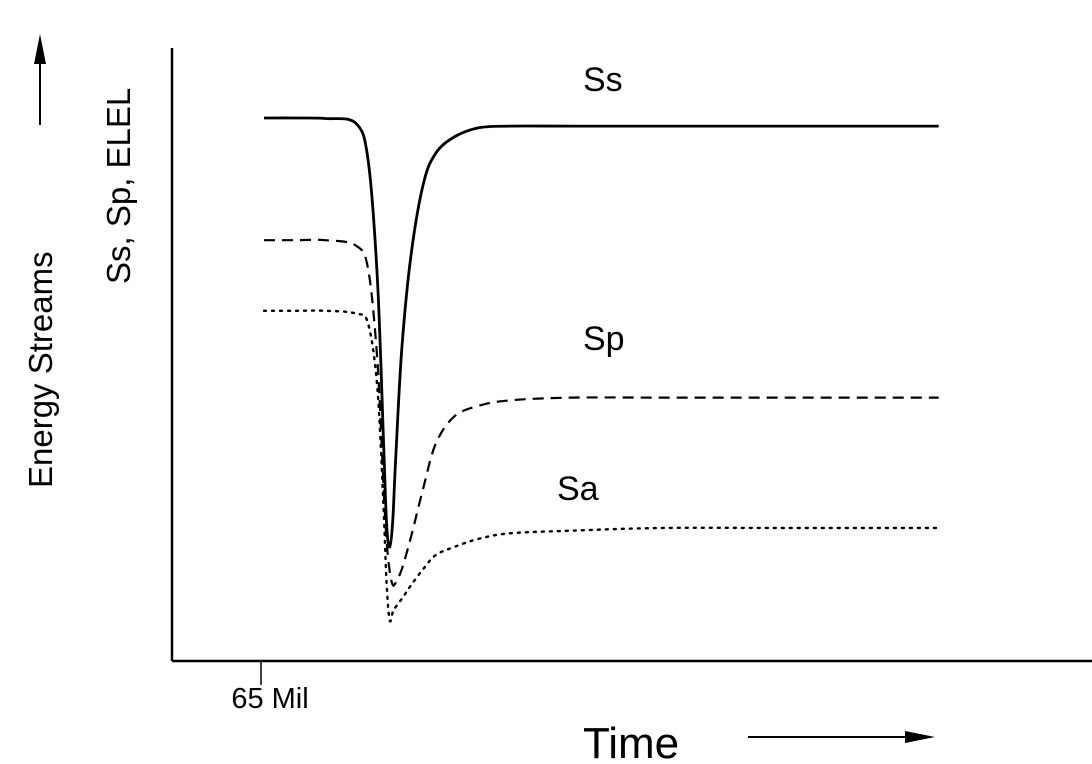 The image size is (1092, 764). I want to click on y-axis-arrow, so click(40, 79).